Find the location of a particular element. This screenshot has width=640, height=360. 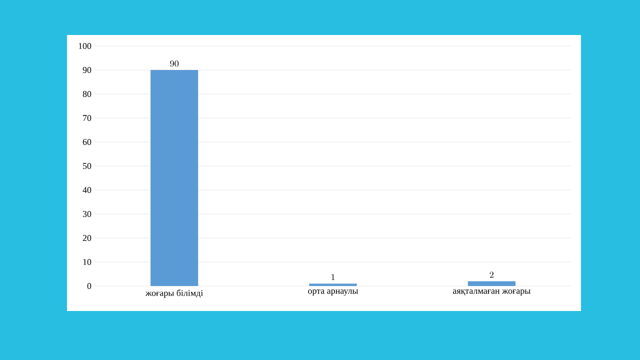

y-tick-label: 60 is located at coordinates (87, 142).